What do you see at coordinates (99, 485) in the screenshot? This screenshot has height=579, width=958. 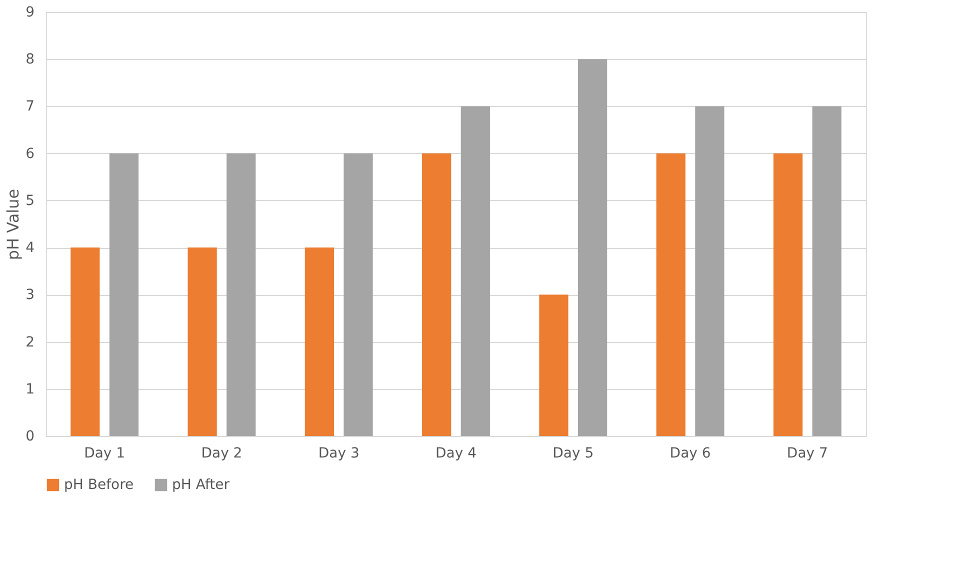 I see `legend-label: pH Before` at bounding box center [99, 485].